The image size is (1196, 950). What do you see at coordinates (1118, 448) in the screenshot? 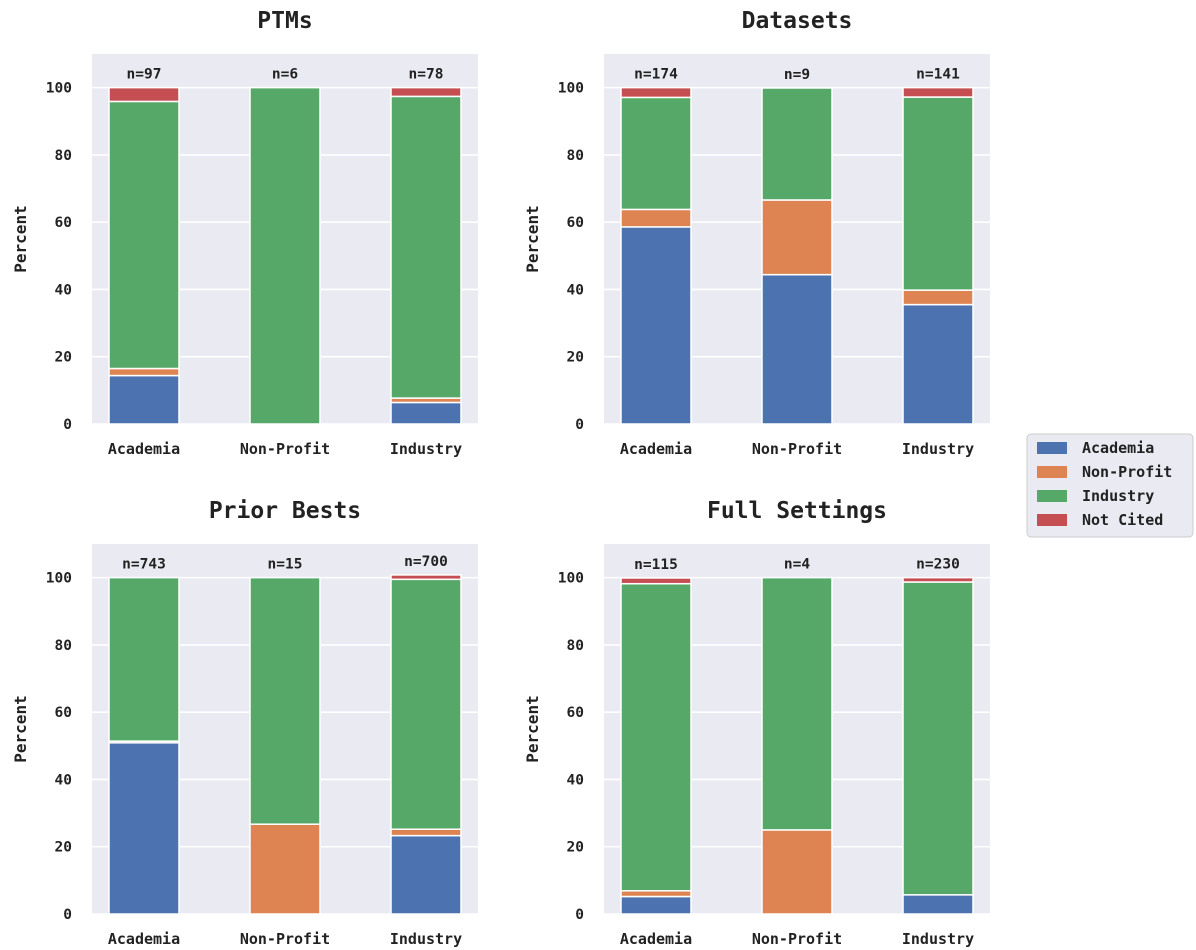
I see `legend-label: Academia` at bounding box center [1118, 448].